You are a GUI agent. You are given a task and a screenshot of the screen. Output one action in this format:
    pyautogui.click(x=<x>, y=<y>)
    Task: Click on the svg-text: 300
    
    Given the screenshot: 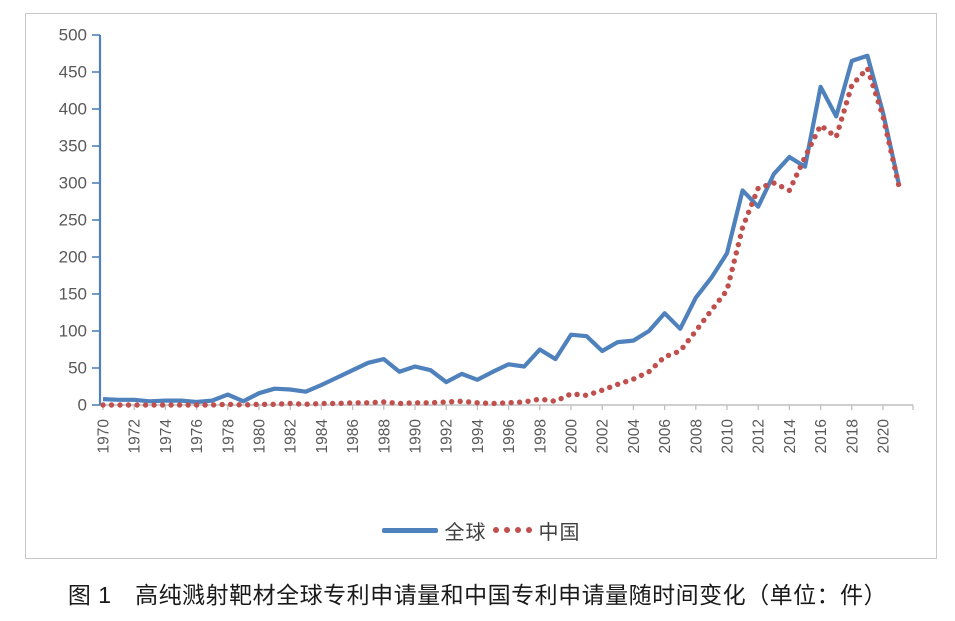 What is the action you would take?
    pyautogui.click(x=73, y=183)
    